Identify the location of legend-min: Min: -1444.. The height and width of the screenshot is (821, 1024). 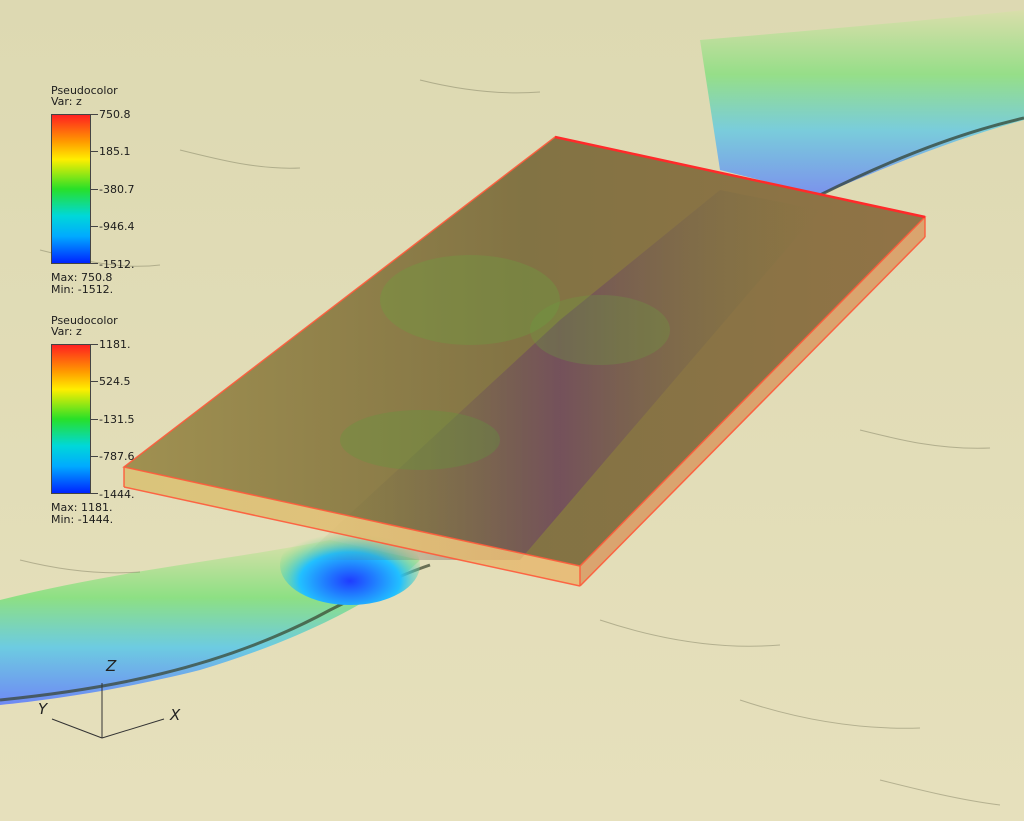
(82, 519).